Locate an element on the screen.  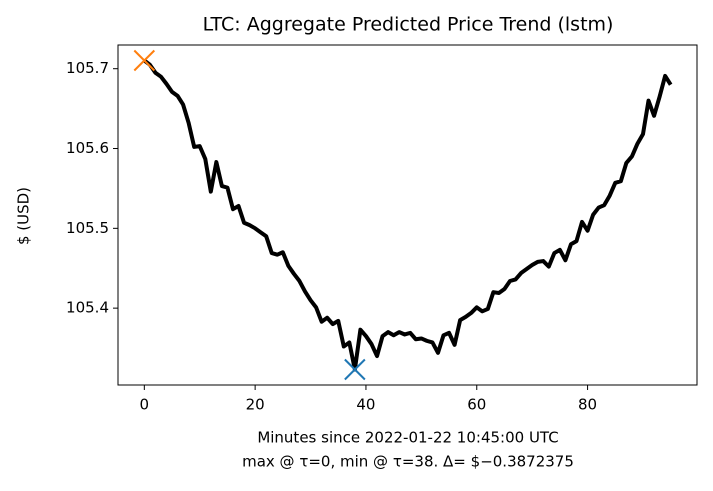
x-tick-label: 40 is located at coordinates (365, 405).